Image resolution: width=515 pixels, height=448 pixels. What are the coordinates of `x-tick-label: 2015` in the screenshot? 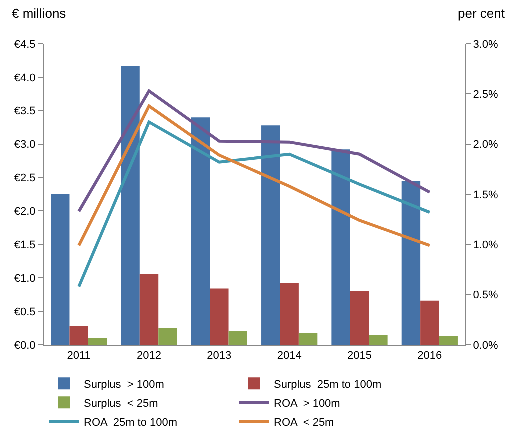 It's located at (360, 356).